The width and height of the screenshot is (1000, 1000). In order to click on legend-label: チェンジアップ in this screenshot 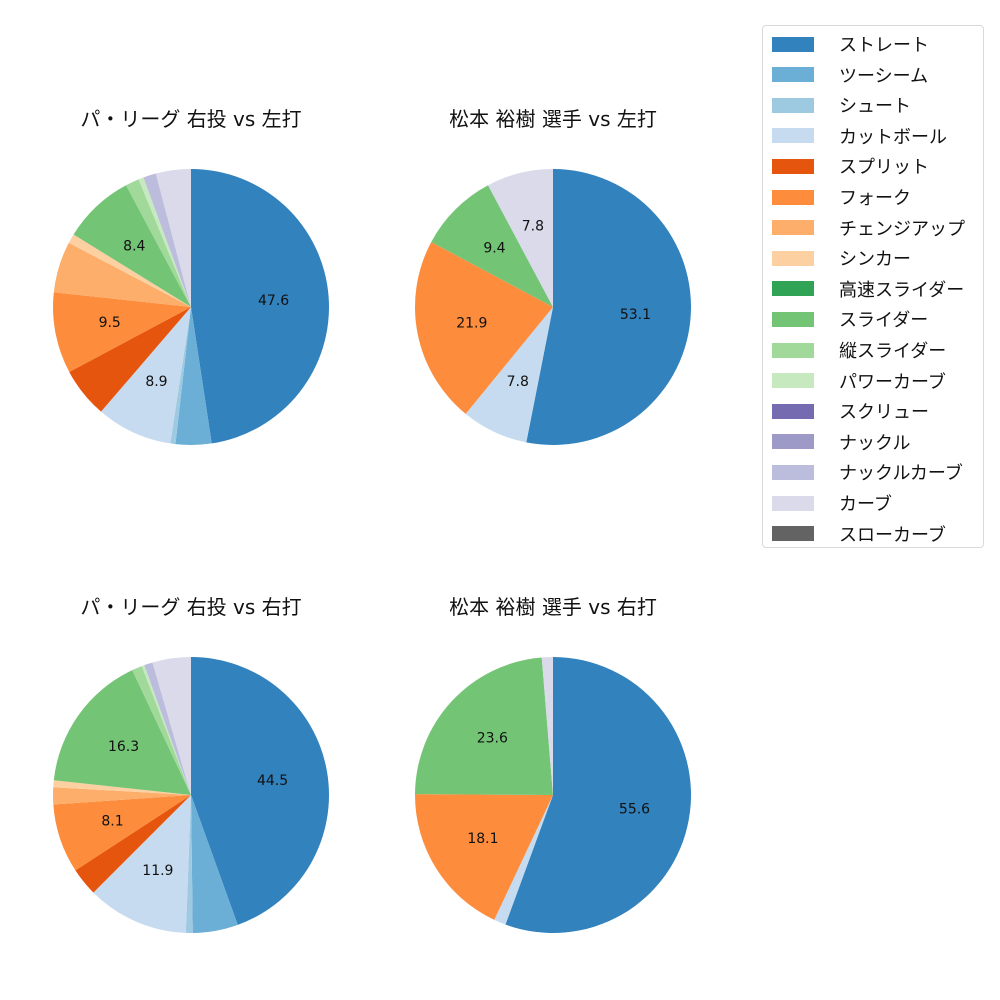, I will do `click(902, 229)`.